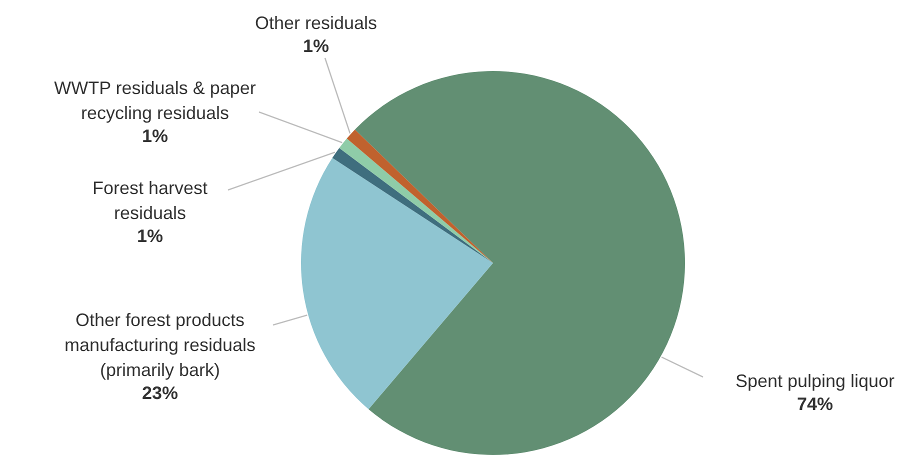 The image size is (922, 455). I want to click on data-label: 74%, so click(815, 404).